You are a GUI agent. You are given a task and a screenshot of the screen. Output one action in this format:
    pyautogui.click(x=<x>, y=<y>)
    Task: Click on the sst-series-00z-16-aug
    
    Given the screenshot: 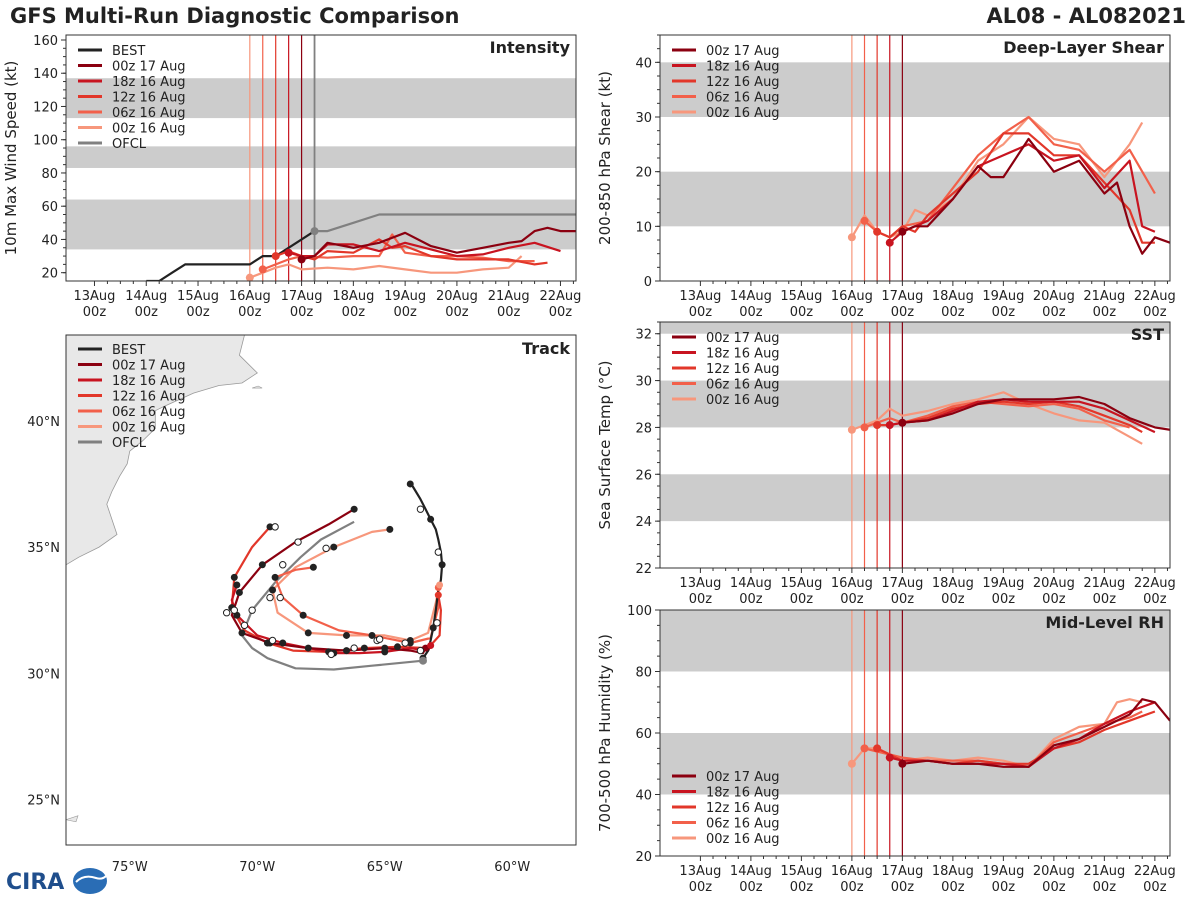 What is the action you would take?
    pyautogui.click(x=997, y=418)
    